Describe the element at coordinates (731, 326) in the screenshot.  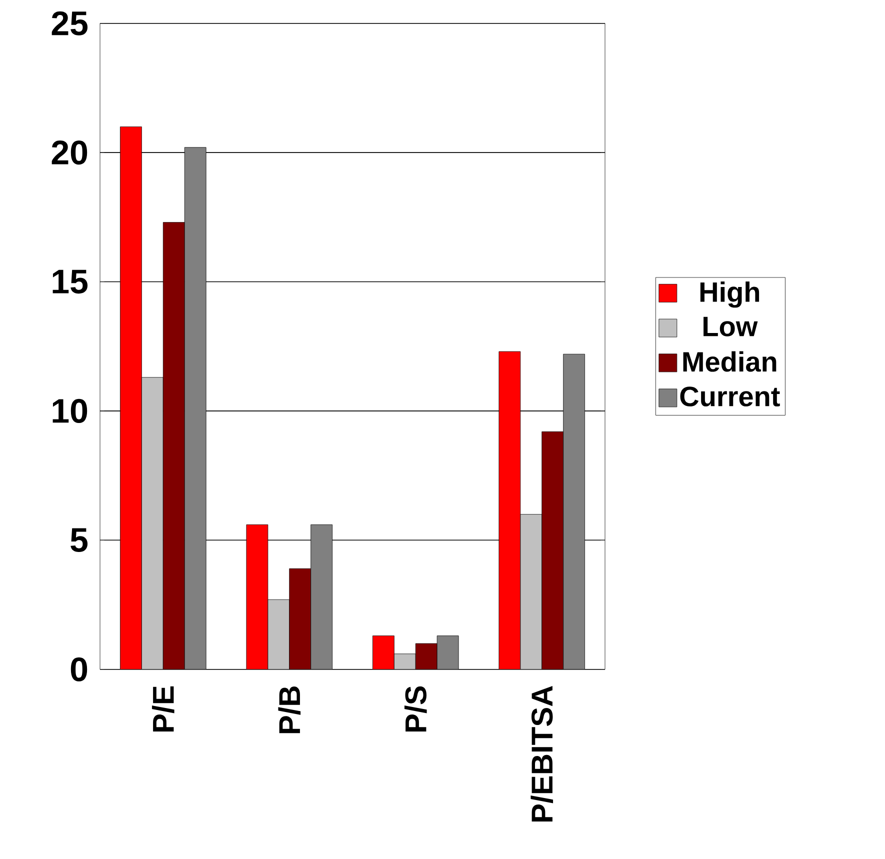
I see `legend-label: Low` at that location.